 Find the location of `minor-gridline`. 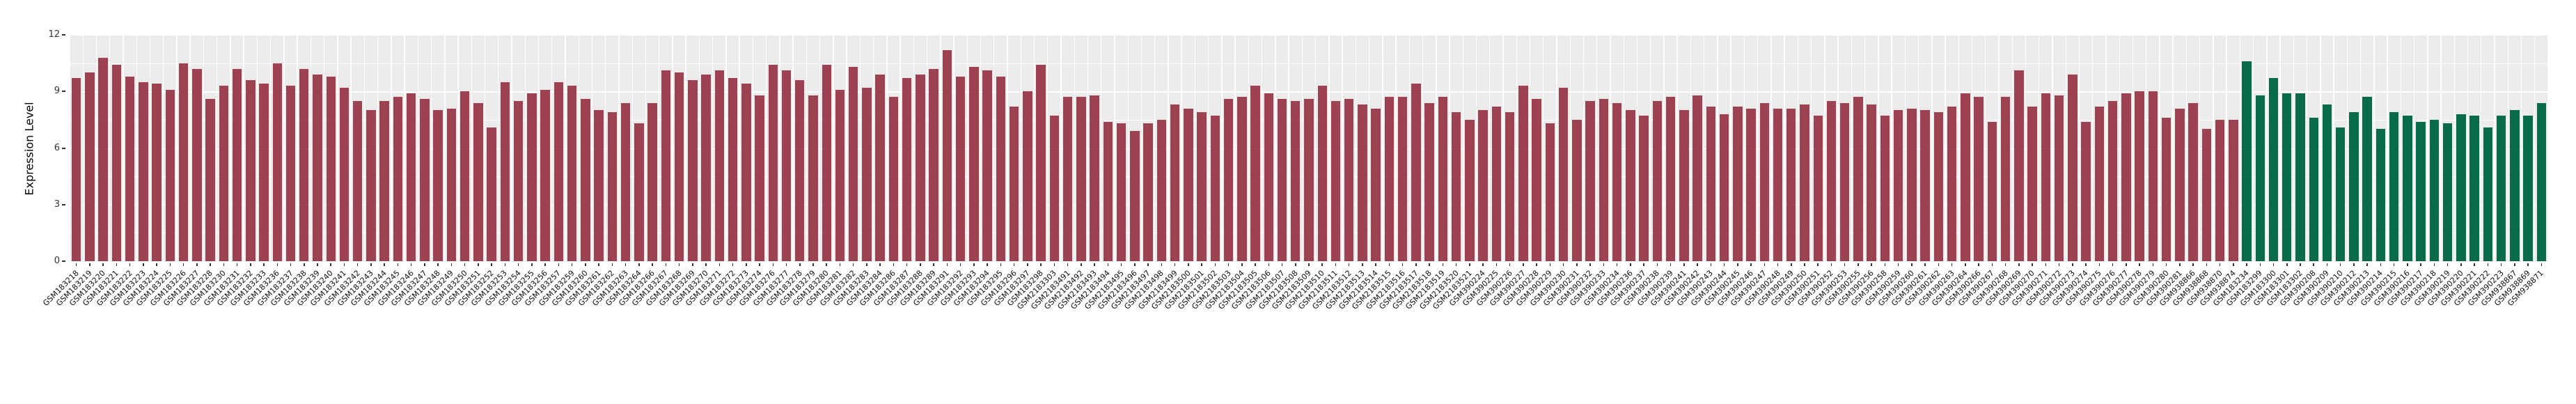

minor-gridline is located at coordinates (1309, 63).